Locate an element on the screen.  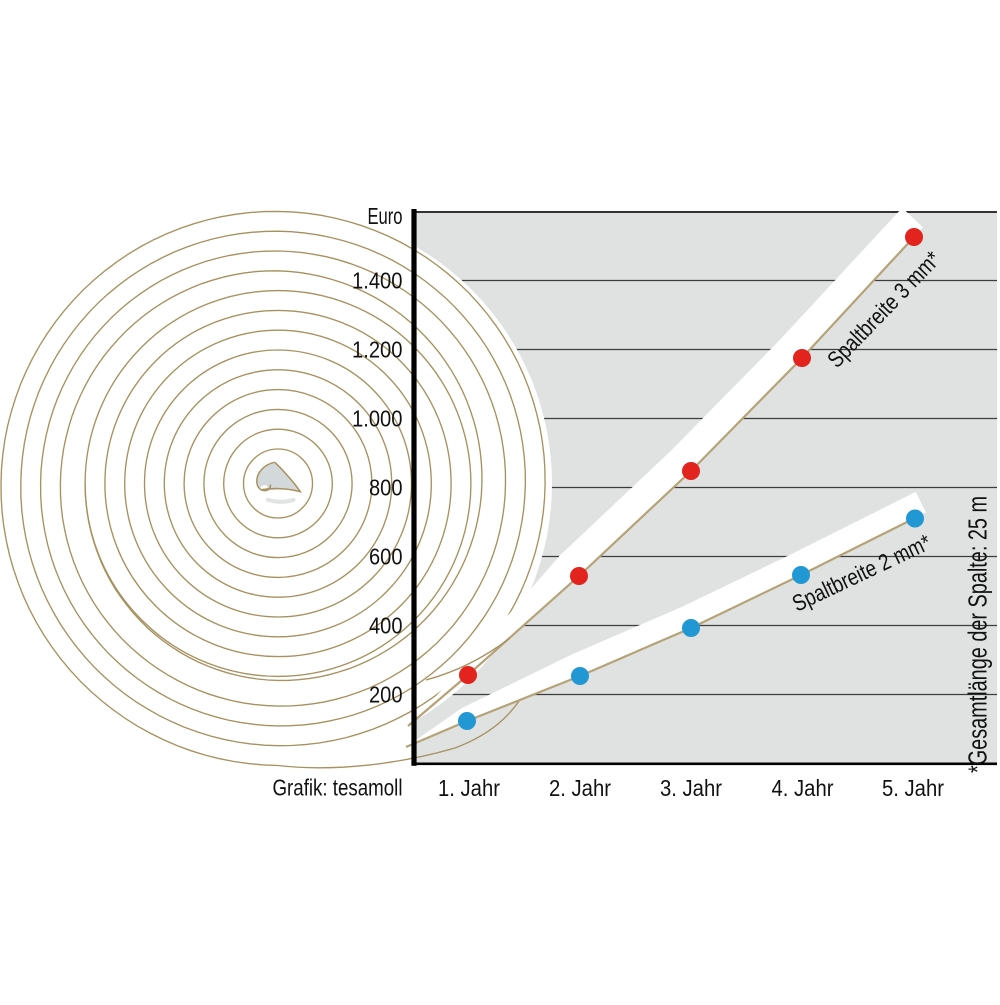
svg-text: Euro is located at coordinates (385, 216).